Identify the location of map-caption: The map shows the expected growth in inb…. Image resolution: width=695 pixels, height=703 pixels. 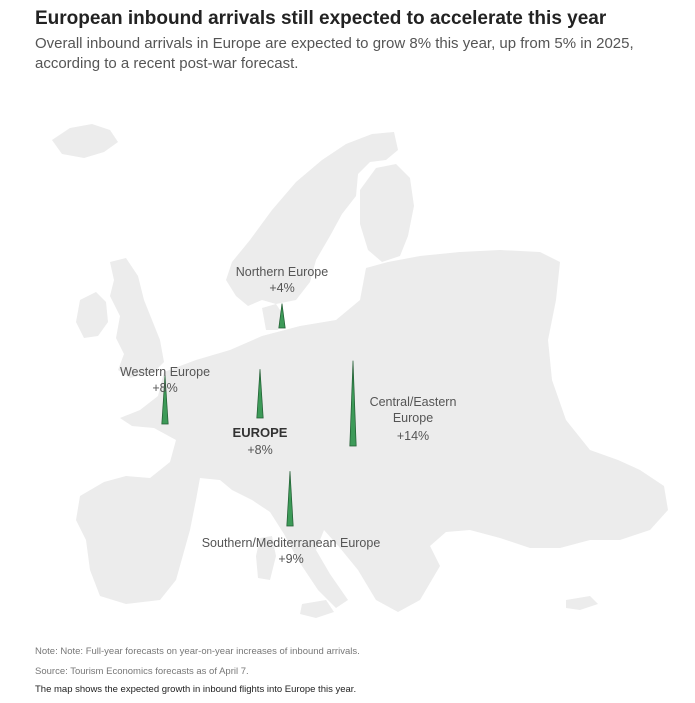
(196, 689).